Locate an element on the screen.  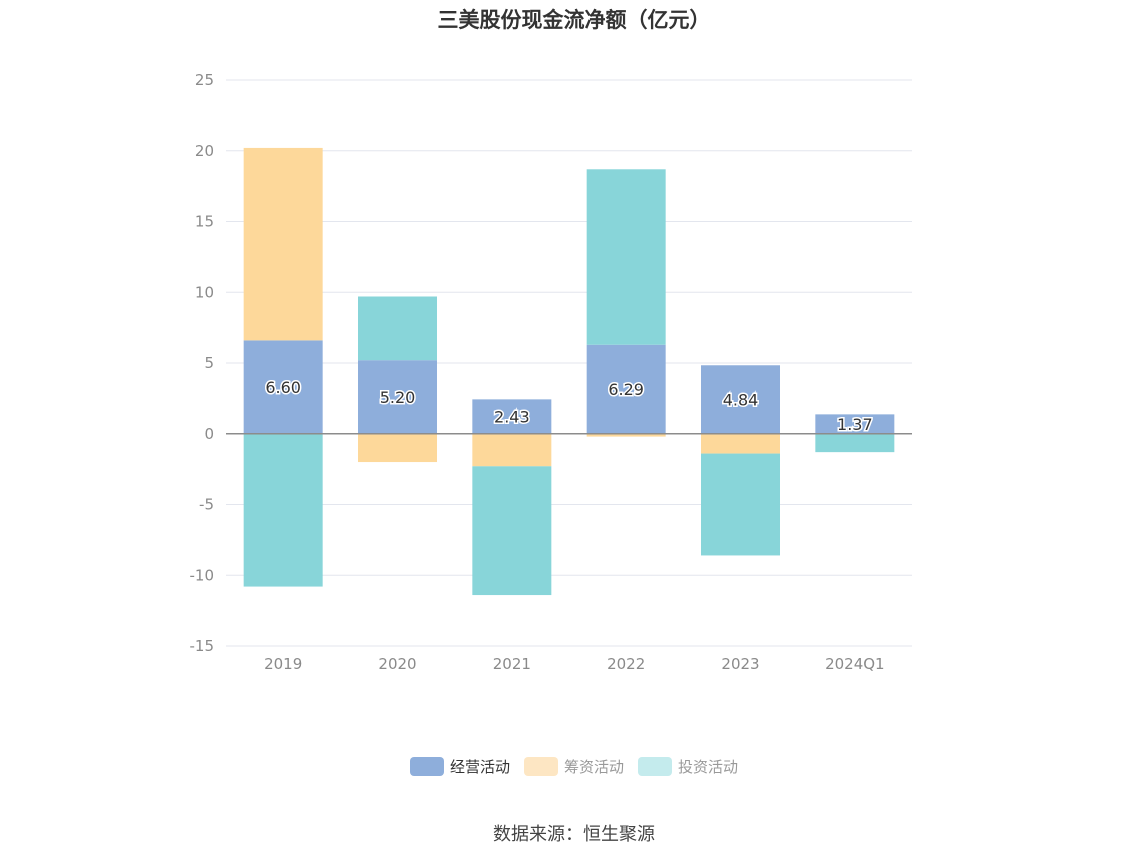
legend-swatch-investing is located at coordinates (655, 766).